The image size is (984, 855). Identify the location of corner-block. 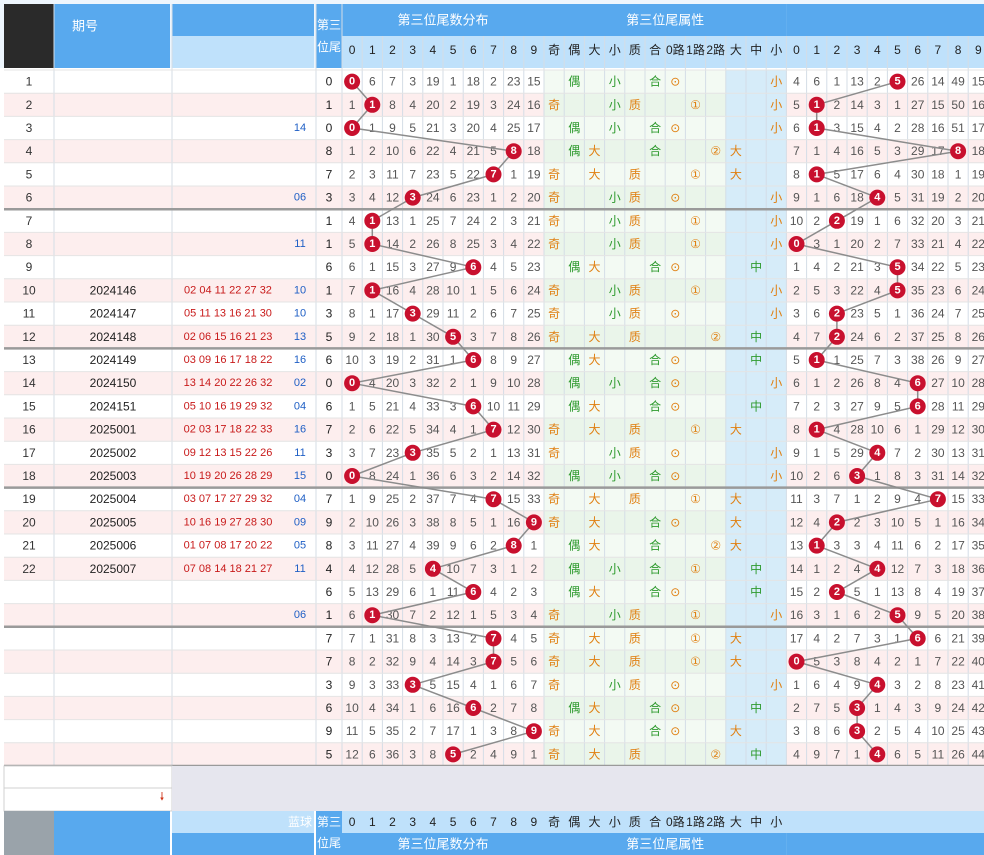
(29, 36).